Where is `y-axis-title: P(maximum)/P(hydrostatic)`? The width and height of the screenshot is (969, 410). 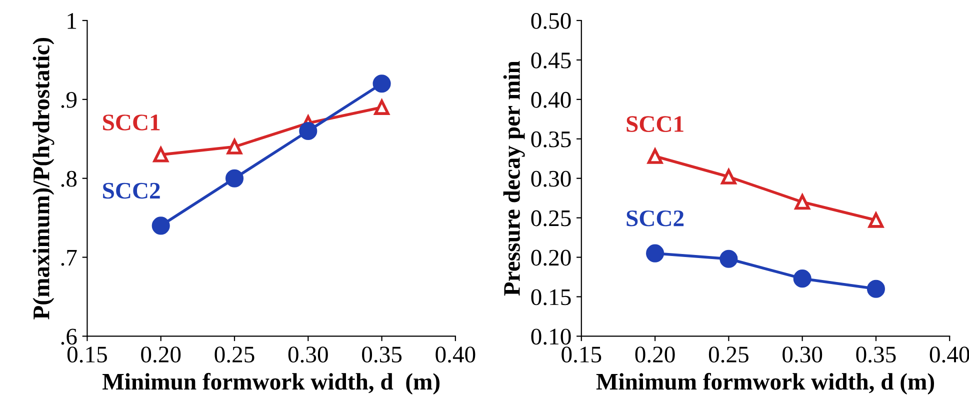 y-axis-title: P(maximum)/P(hydrostatic) is located at coordinates (43, 179).